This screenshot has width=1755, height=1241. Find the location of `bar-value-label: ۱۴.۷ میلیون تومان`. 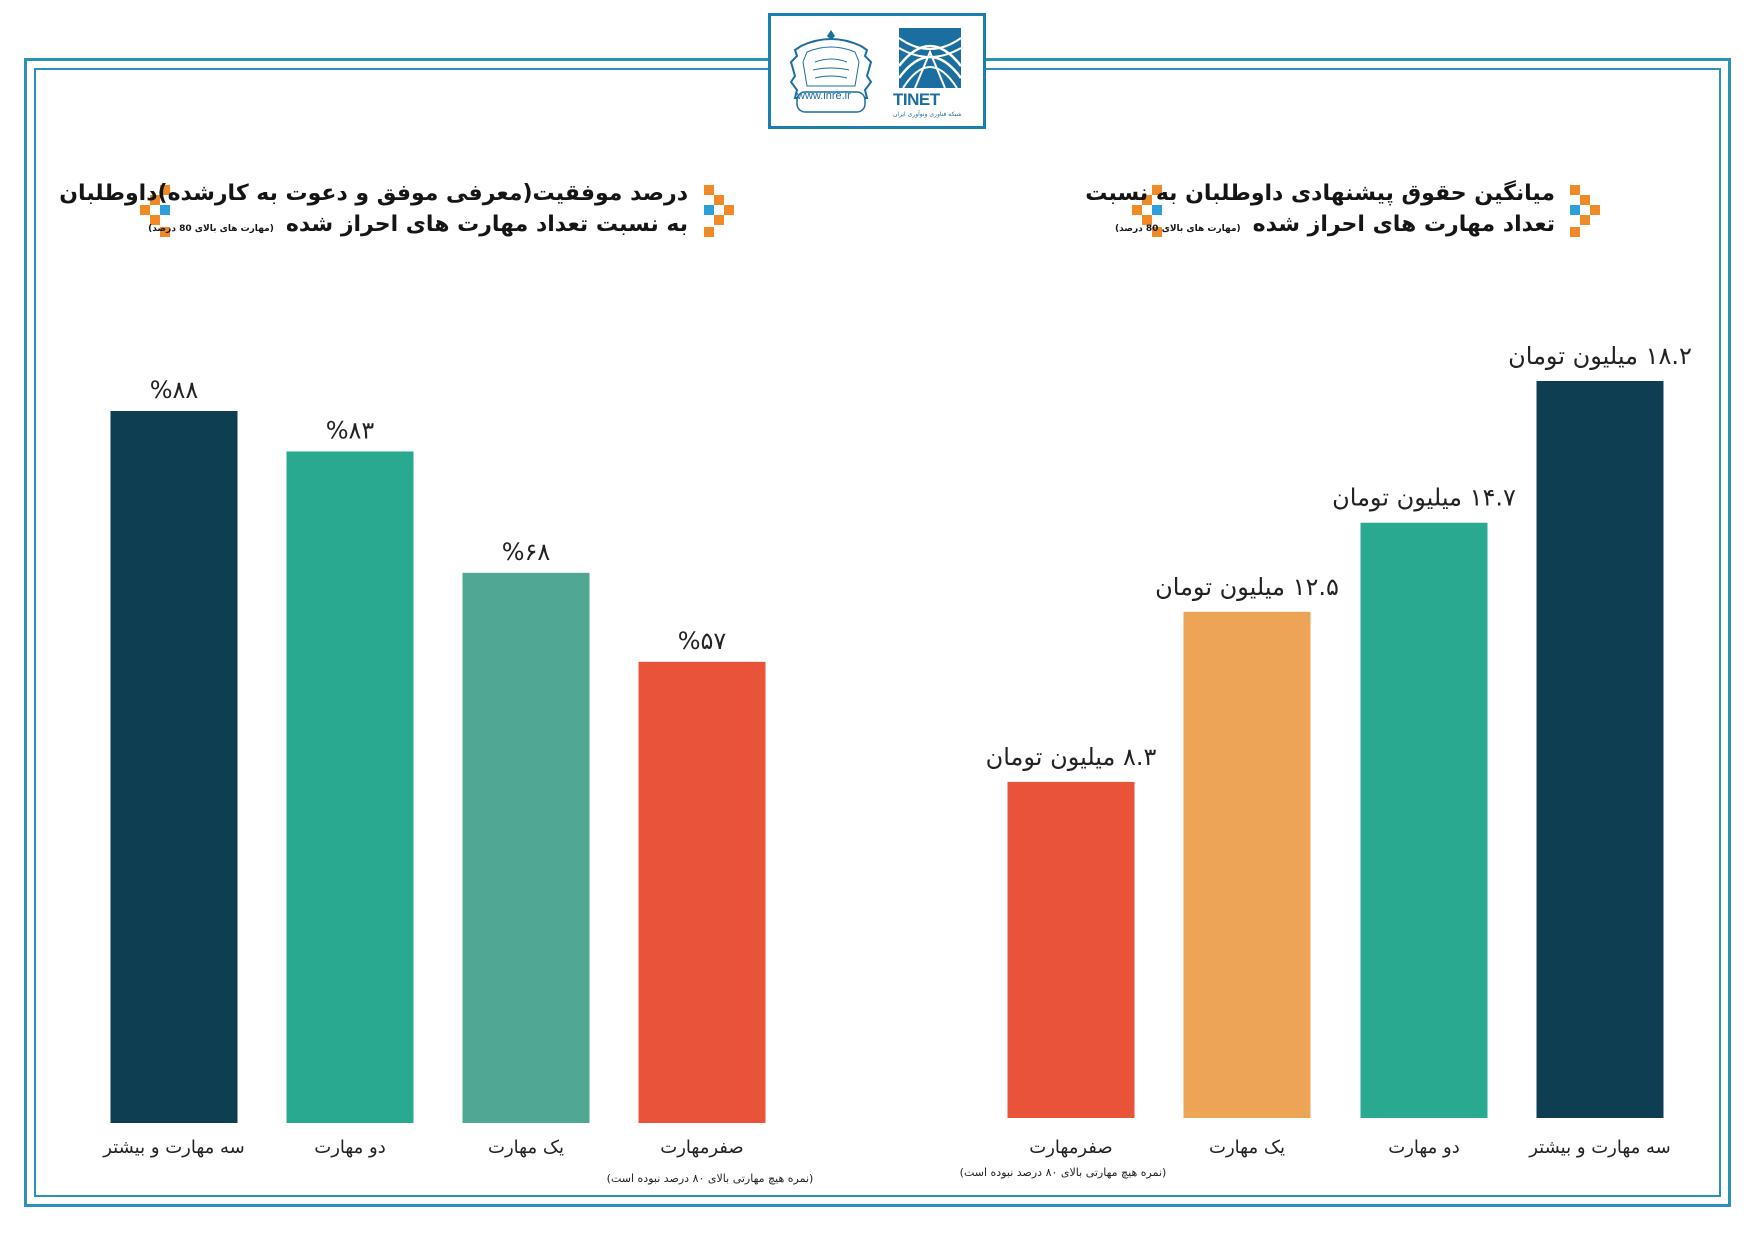

bar-value-label: ۱۴.۷ میلیون تومان is located at coordinates (1424, 498).